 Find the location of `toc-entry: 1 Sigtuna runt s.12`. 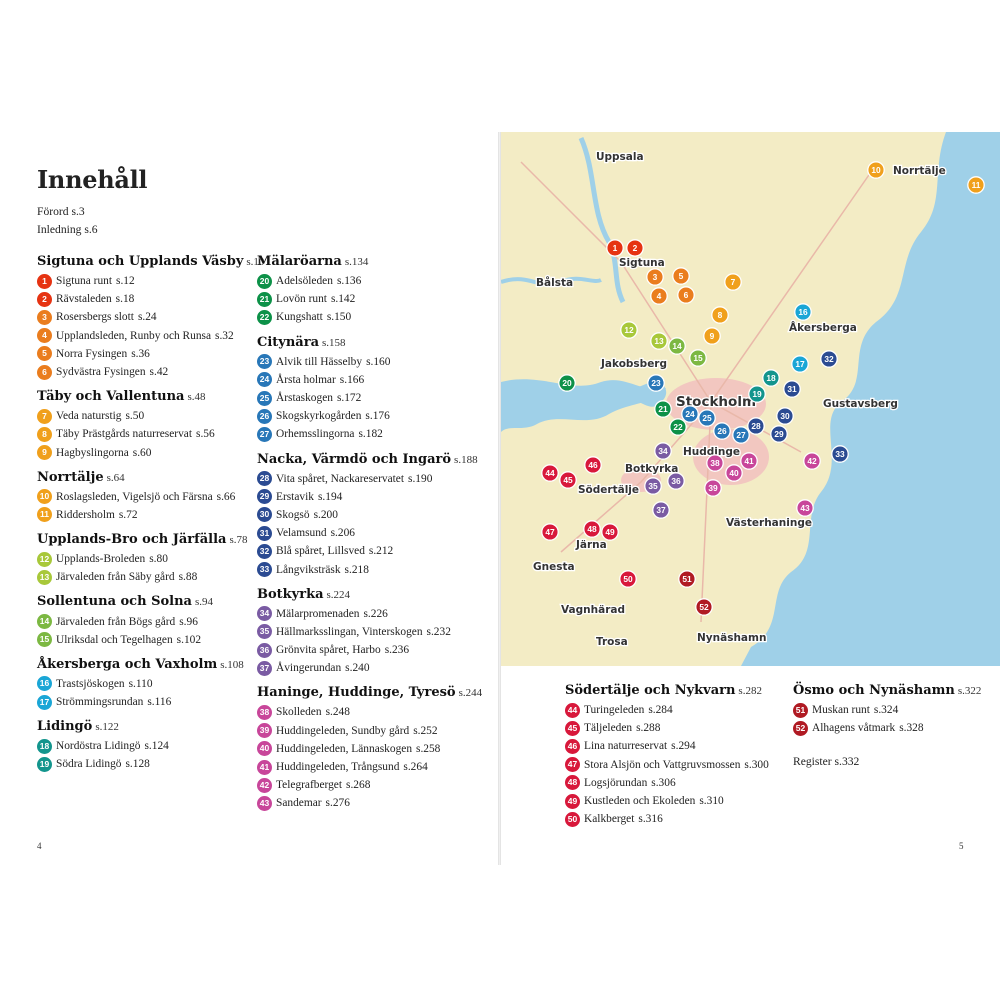

toc-entry: 1 Sigtuna runt s.12 is located at coordinates (147, 281).